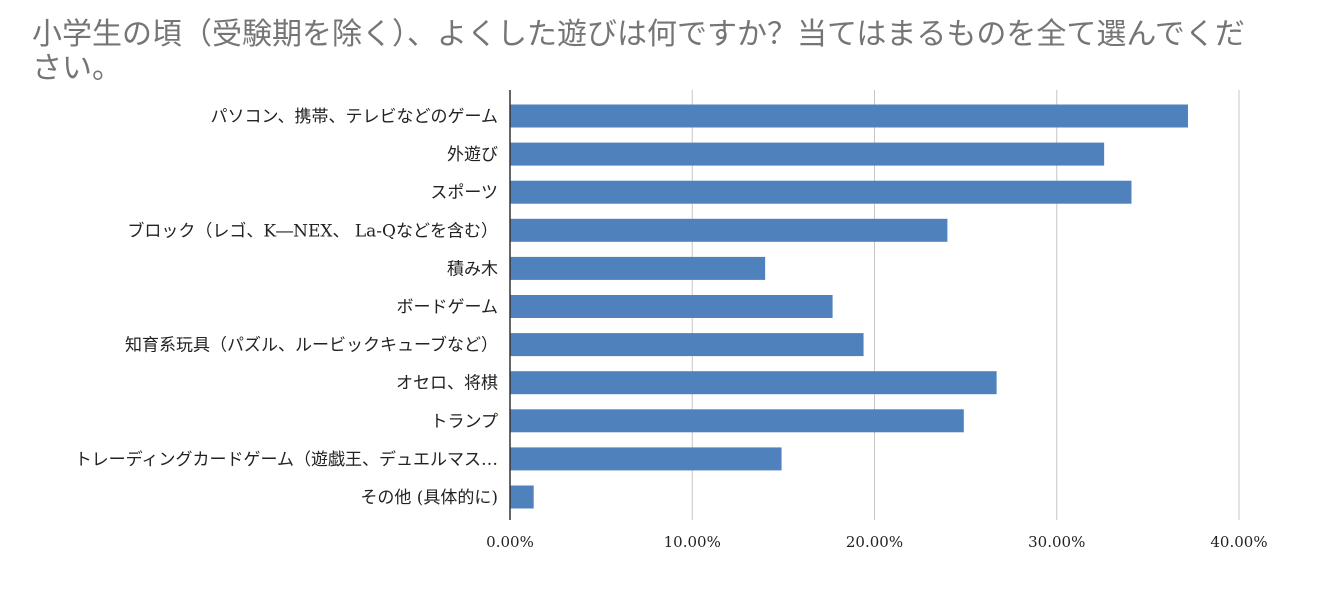  I want to click on x-tick-label: 30.00%, so click(1056, 542).